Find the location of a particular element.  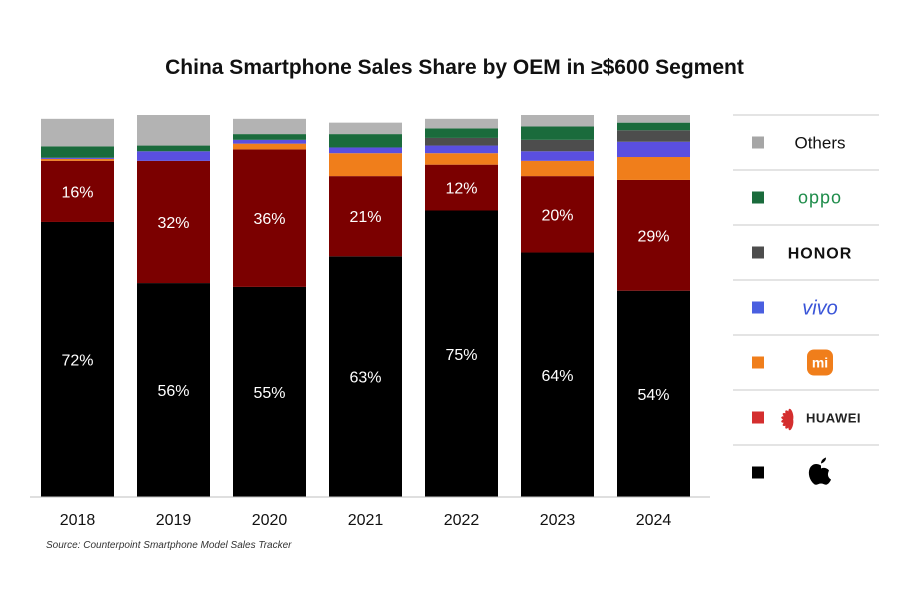

bar-segment-xiaomi-2018 is located at coordinates (77, 159).